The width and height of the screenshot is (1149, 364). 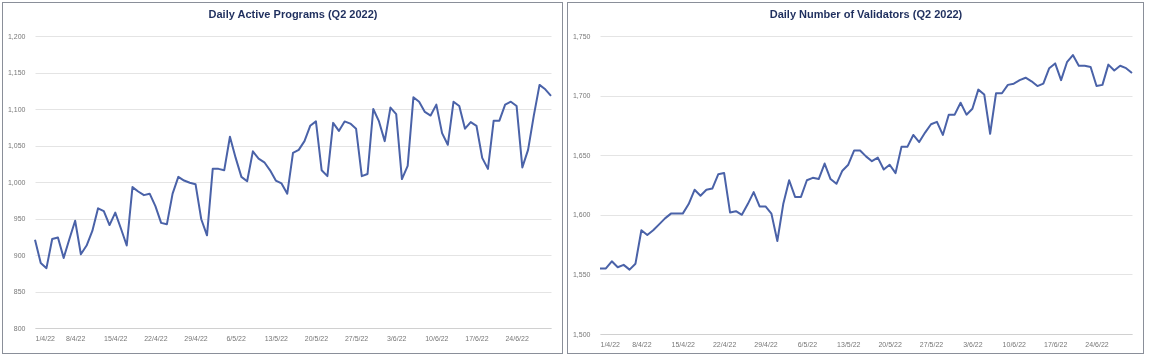 What do you see at coordinates (293, 14) in the screenshot?
I see `chart-title: Daily Active Programs (Q2 2022)` at bounding box center [293, 14].